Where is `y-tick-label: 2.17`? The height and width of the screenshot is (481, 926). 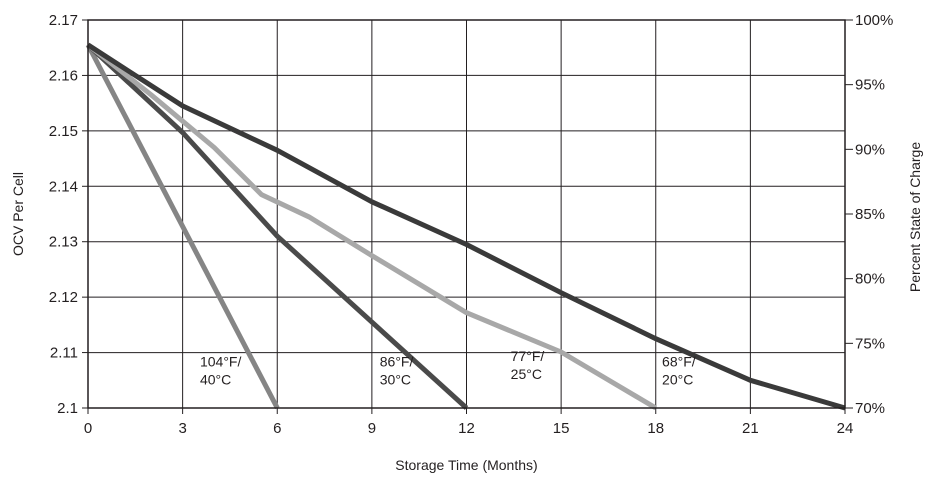 y-tick-label: 2.17 is located at coordinates (63, 20).